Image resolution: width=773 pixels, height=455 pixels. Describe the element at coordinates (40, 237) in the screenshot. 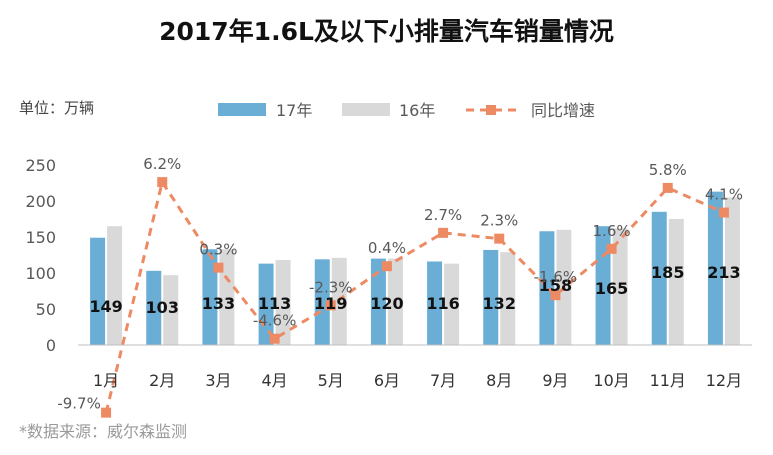

I see `y-tick-label: 150` at that location.